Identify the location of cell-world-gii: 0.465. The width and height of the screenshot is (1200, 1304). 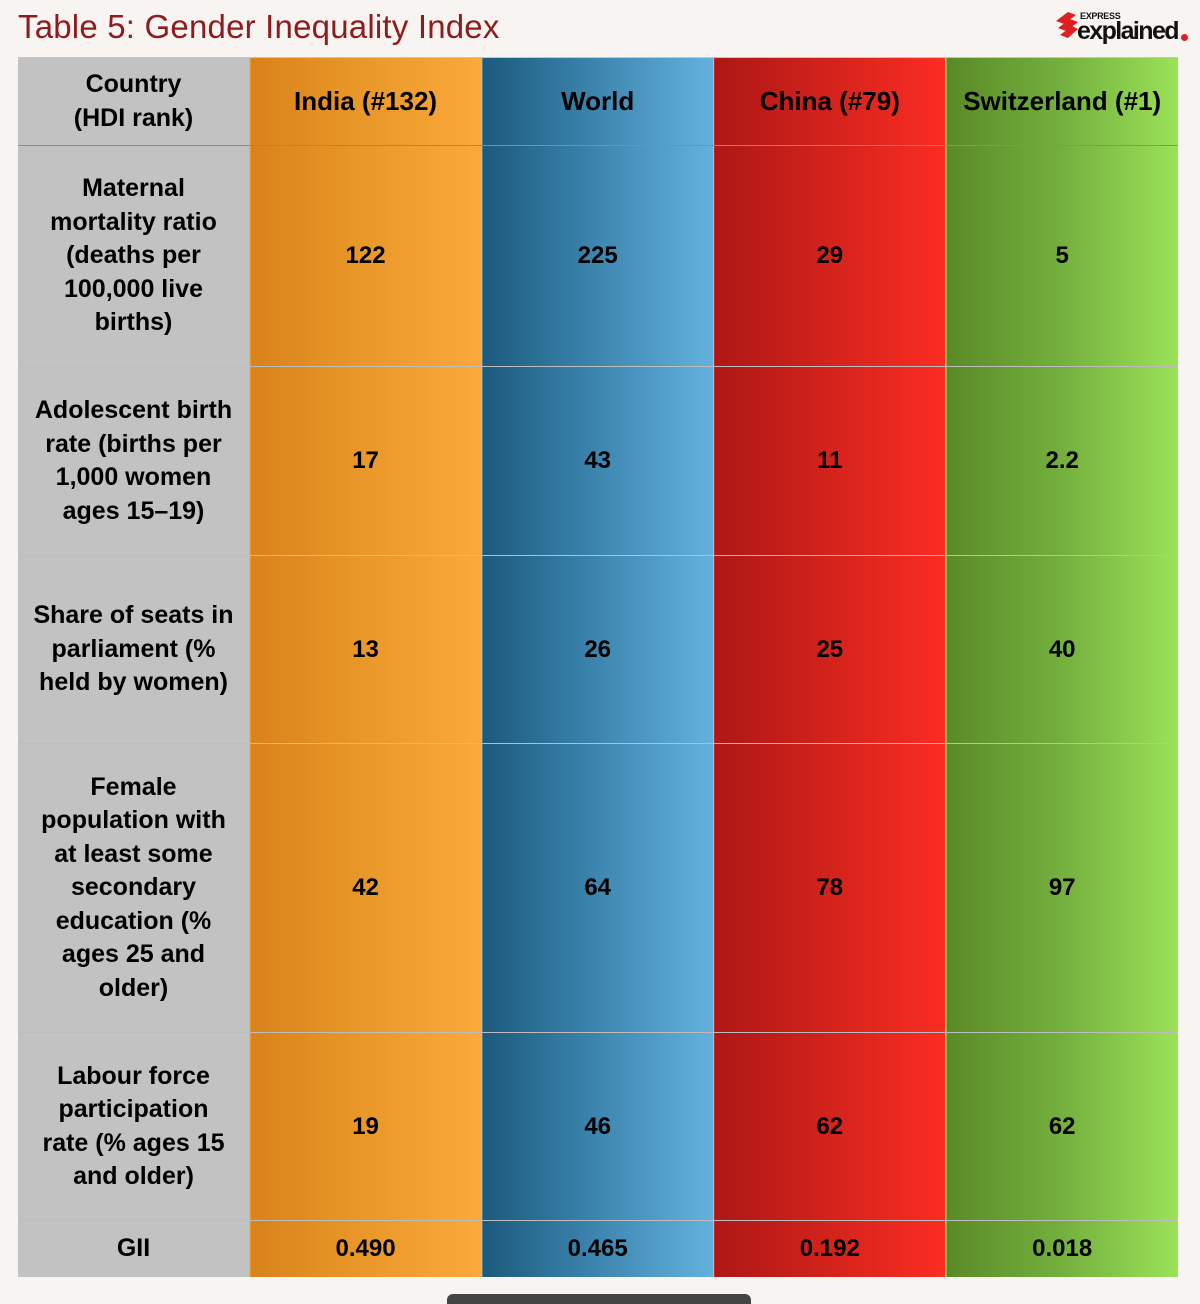
(597, 1248).